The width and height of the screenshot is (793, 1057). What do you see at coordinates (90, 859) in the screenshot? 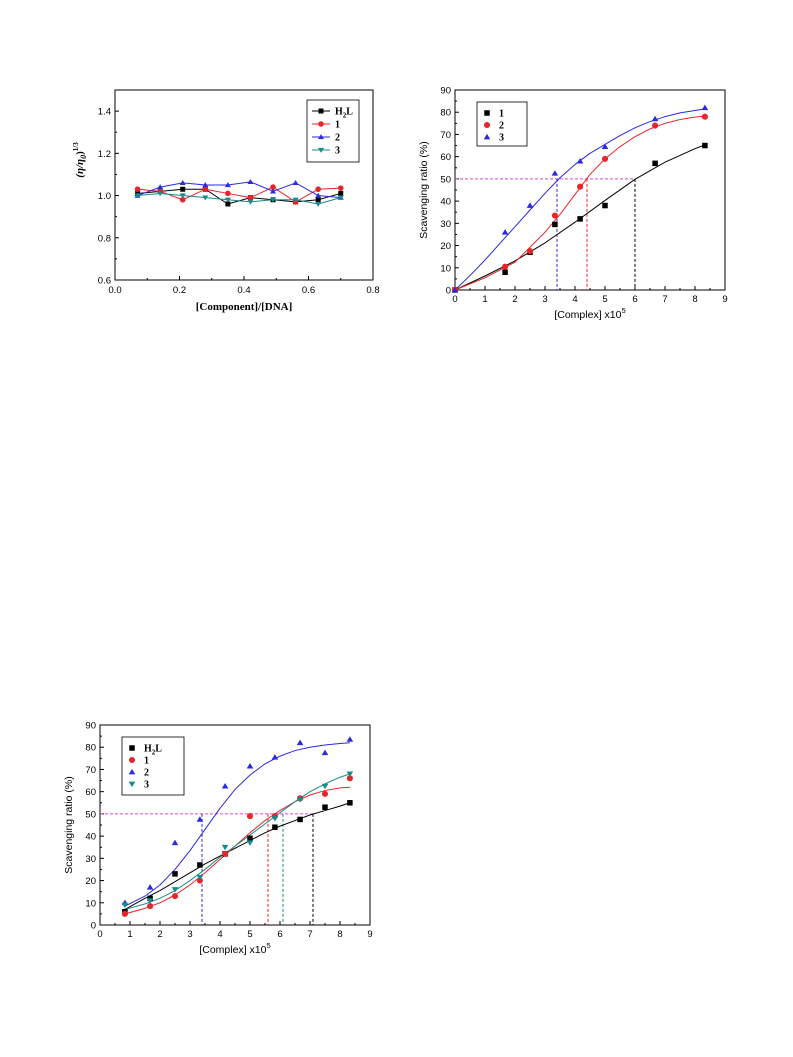
I see `y-tick-label: 30` at bounding box center [90, 859].